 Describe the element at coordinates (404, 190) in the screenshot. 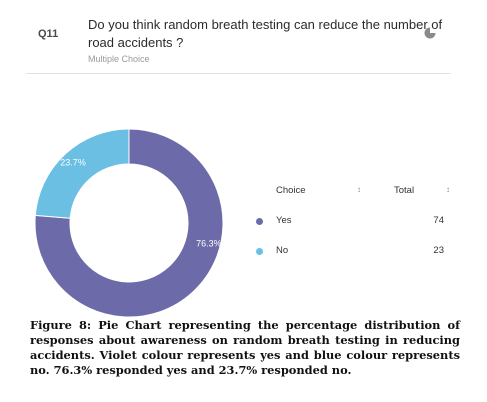

I see `total-header: Total` at that location.